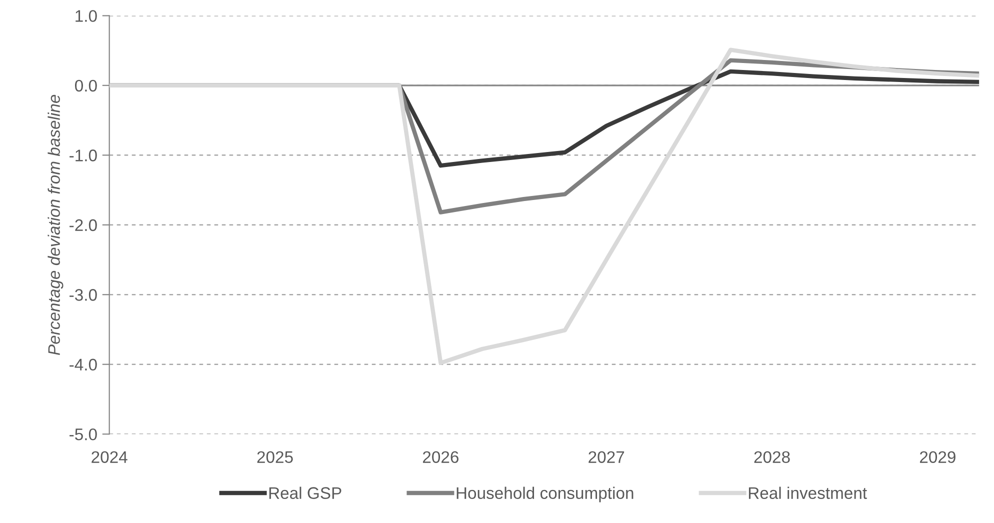 The width and height of the screenshot is (994, 523). What do you see at coordinates (305, 492) in the screenshot?
I see `legend-label: Real GSP` at bounding box center [305, 492].